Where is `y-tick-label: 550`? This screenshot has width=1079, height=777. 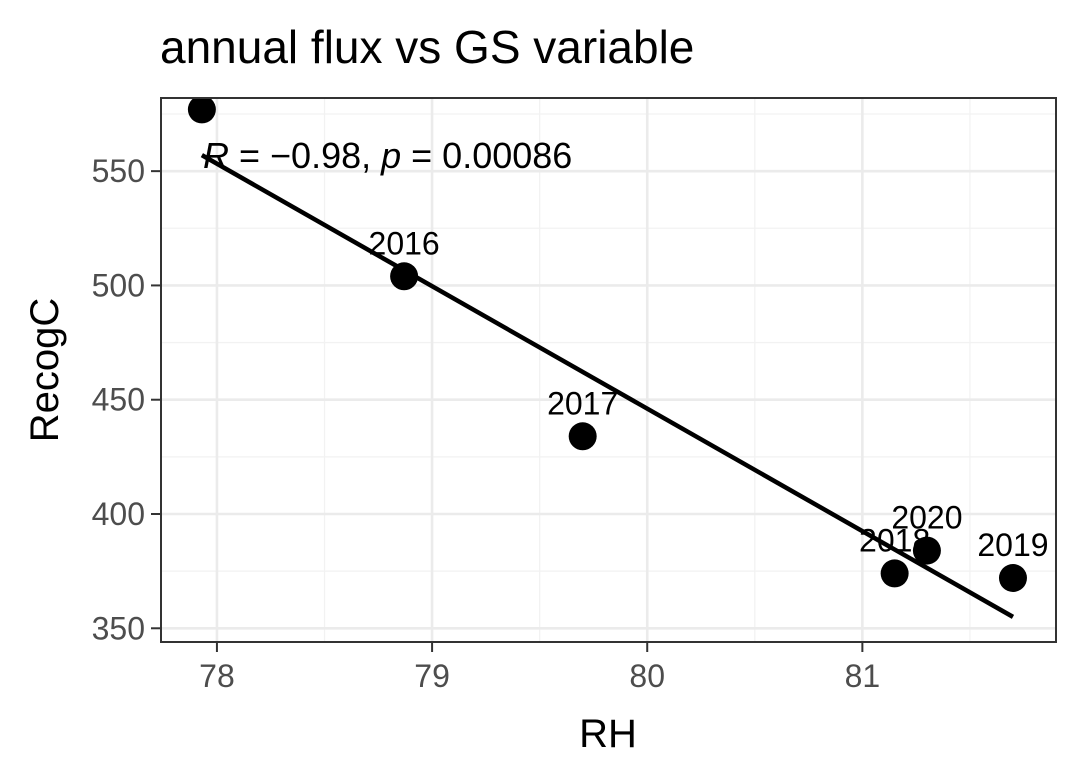 y-tick-label: 550 is located at coordinates (118, 171).